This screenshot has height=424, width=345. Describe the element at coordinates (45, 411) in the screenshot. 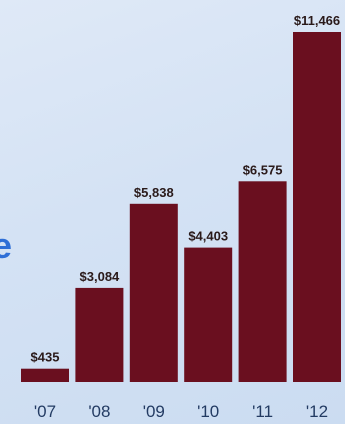

I see `x-tick-label-0: '07` at that location.